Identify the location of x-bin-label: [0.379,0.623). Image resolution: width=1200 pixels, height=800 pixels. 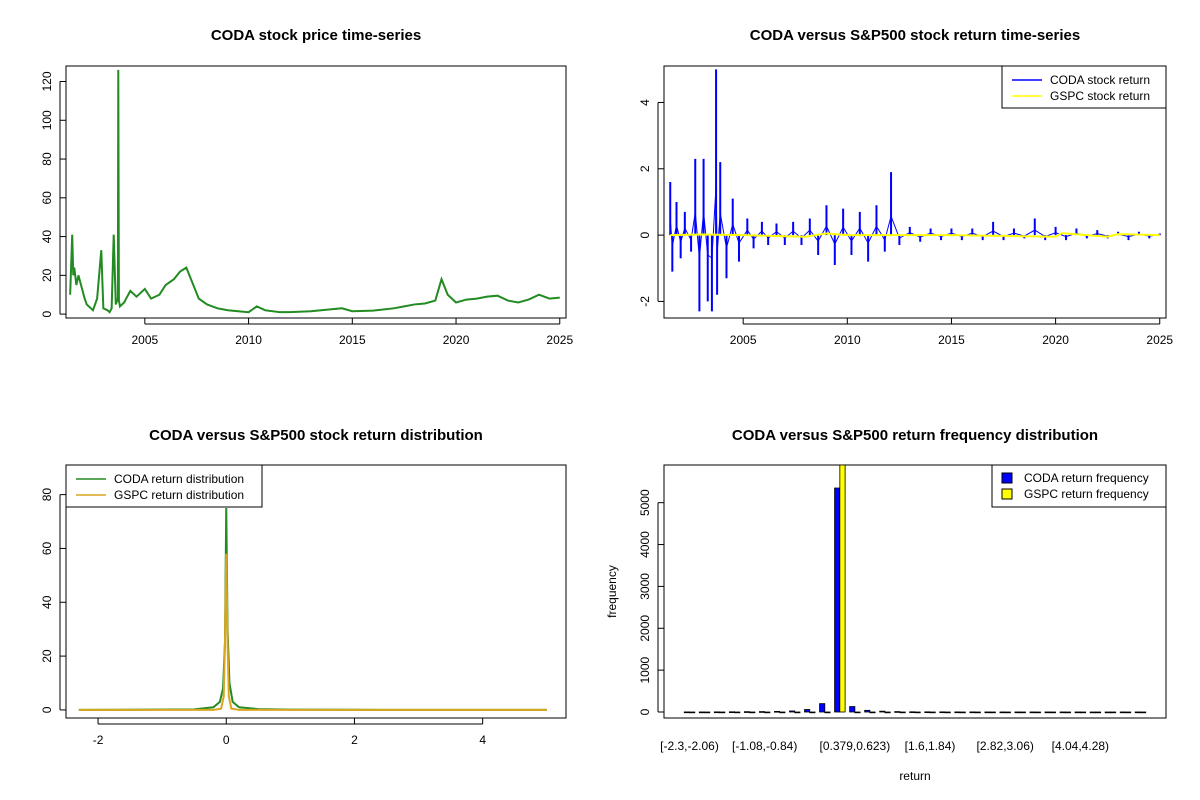
(855, 746).